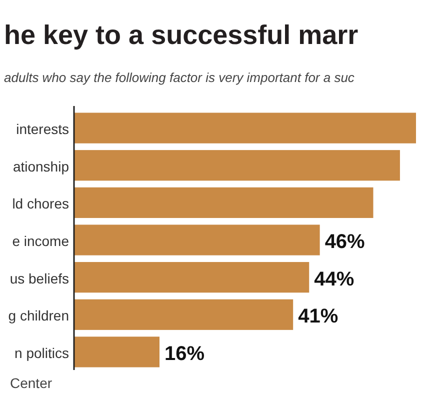  I want to click on y-tick-label: ld chores, so click(40, 204).